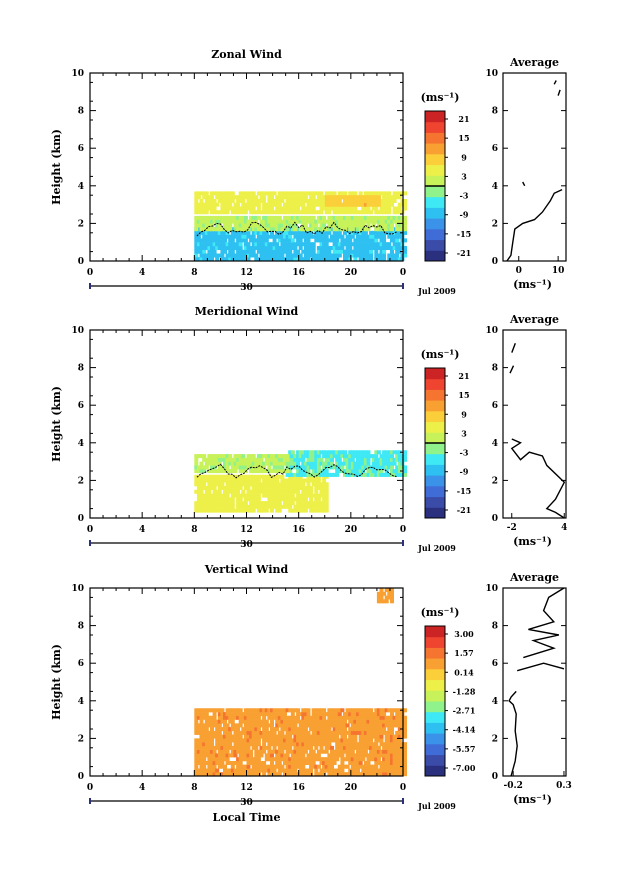 This screenshot has width=624, height=873. Describe the element at coordinates (56, 424) in the screenshot. I see `y-axis-label: Height (km)` at that location.